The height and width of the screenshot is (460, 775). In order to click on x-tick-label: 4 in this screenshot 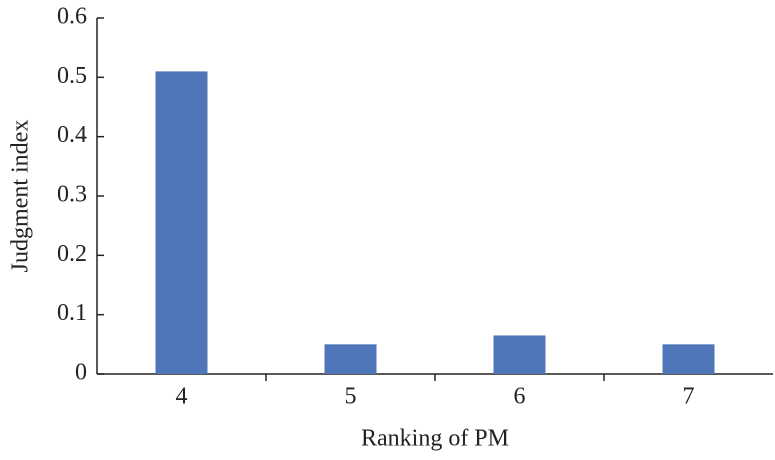, I will do `click(182, 397)`.